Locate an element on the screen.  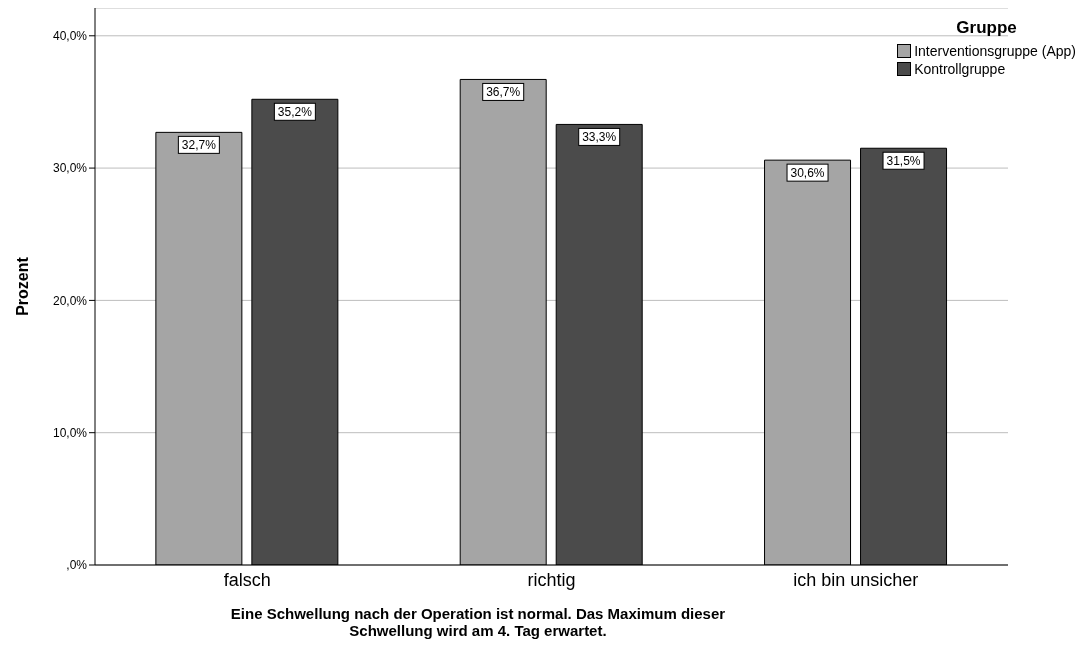
x-axis-title: Eine Schwellung nach der Operation ist normal. Das Maximum dieser Schwellung wird am 4. Tag erwartet. is located at coordinates (478, 622).